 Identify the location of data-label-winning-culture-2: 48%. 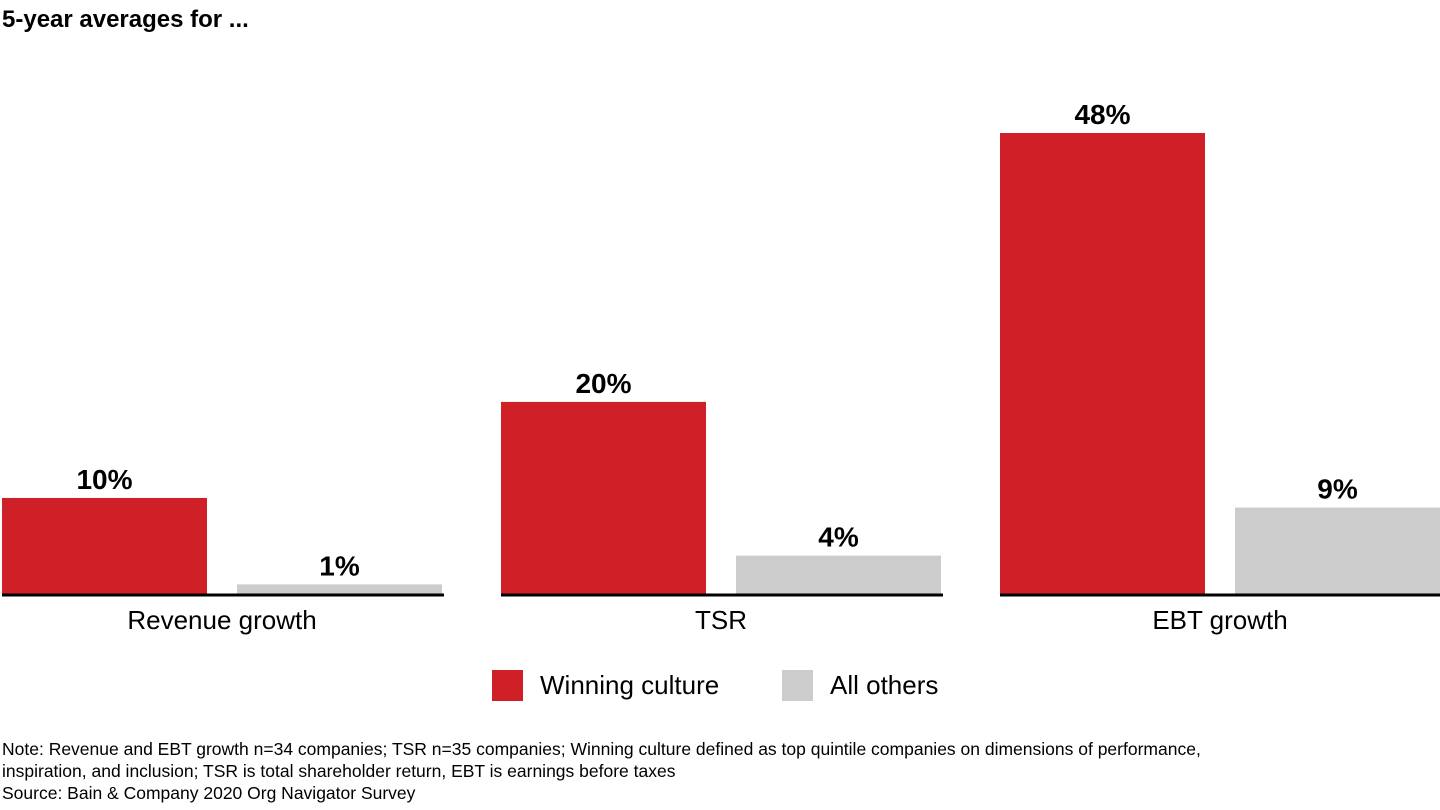
(1102, 114).